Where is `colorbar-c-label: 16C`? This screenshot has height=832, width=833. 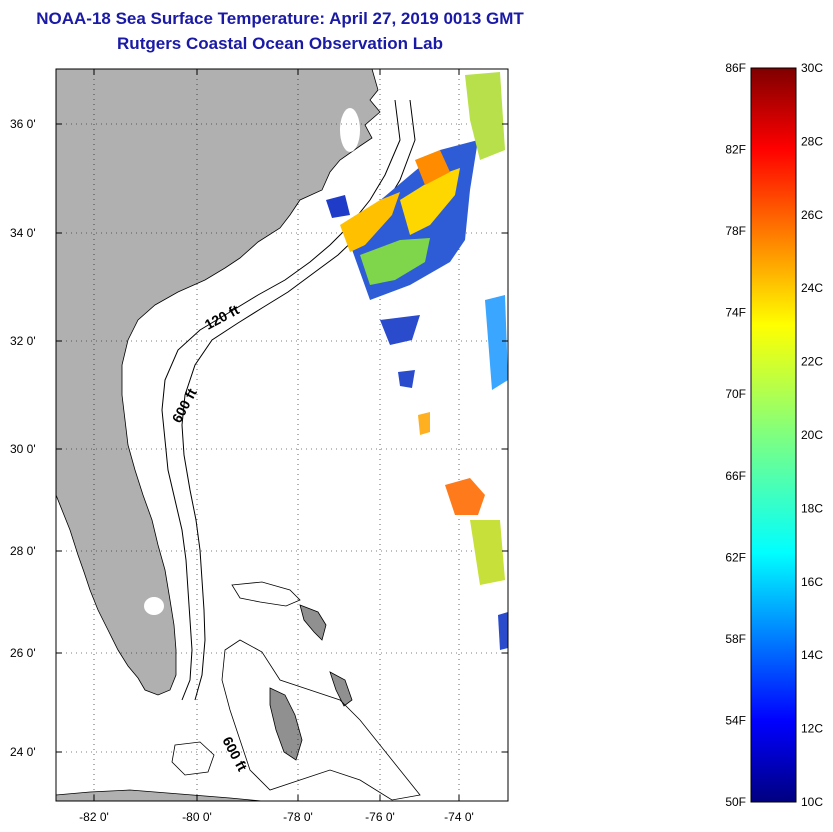
colorbar-c-label: 16C is located at coordinates (812, 582).